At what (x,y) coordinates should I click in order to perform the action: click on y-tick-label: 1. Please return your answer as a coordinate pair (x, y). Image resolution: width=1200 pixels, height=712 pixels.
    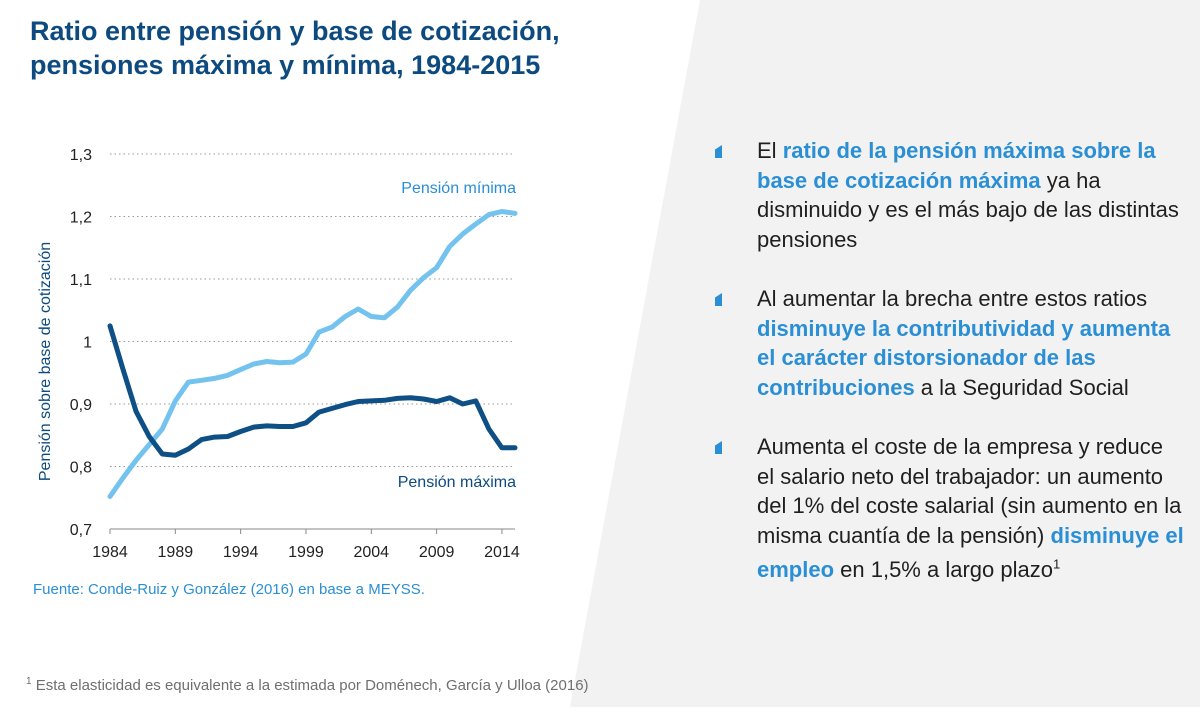
    Looking at the image, I should click on (87, 343).